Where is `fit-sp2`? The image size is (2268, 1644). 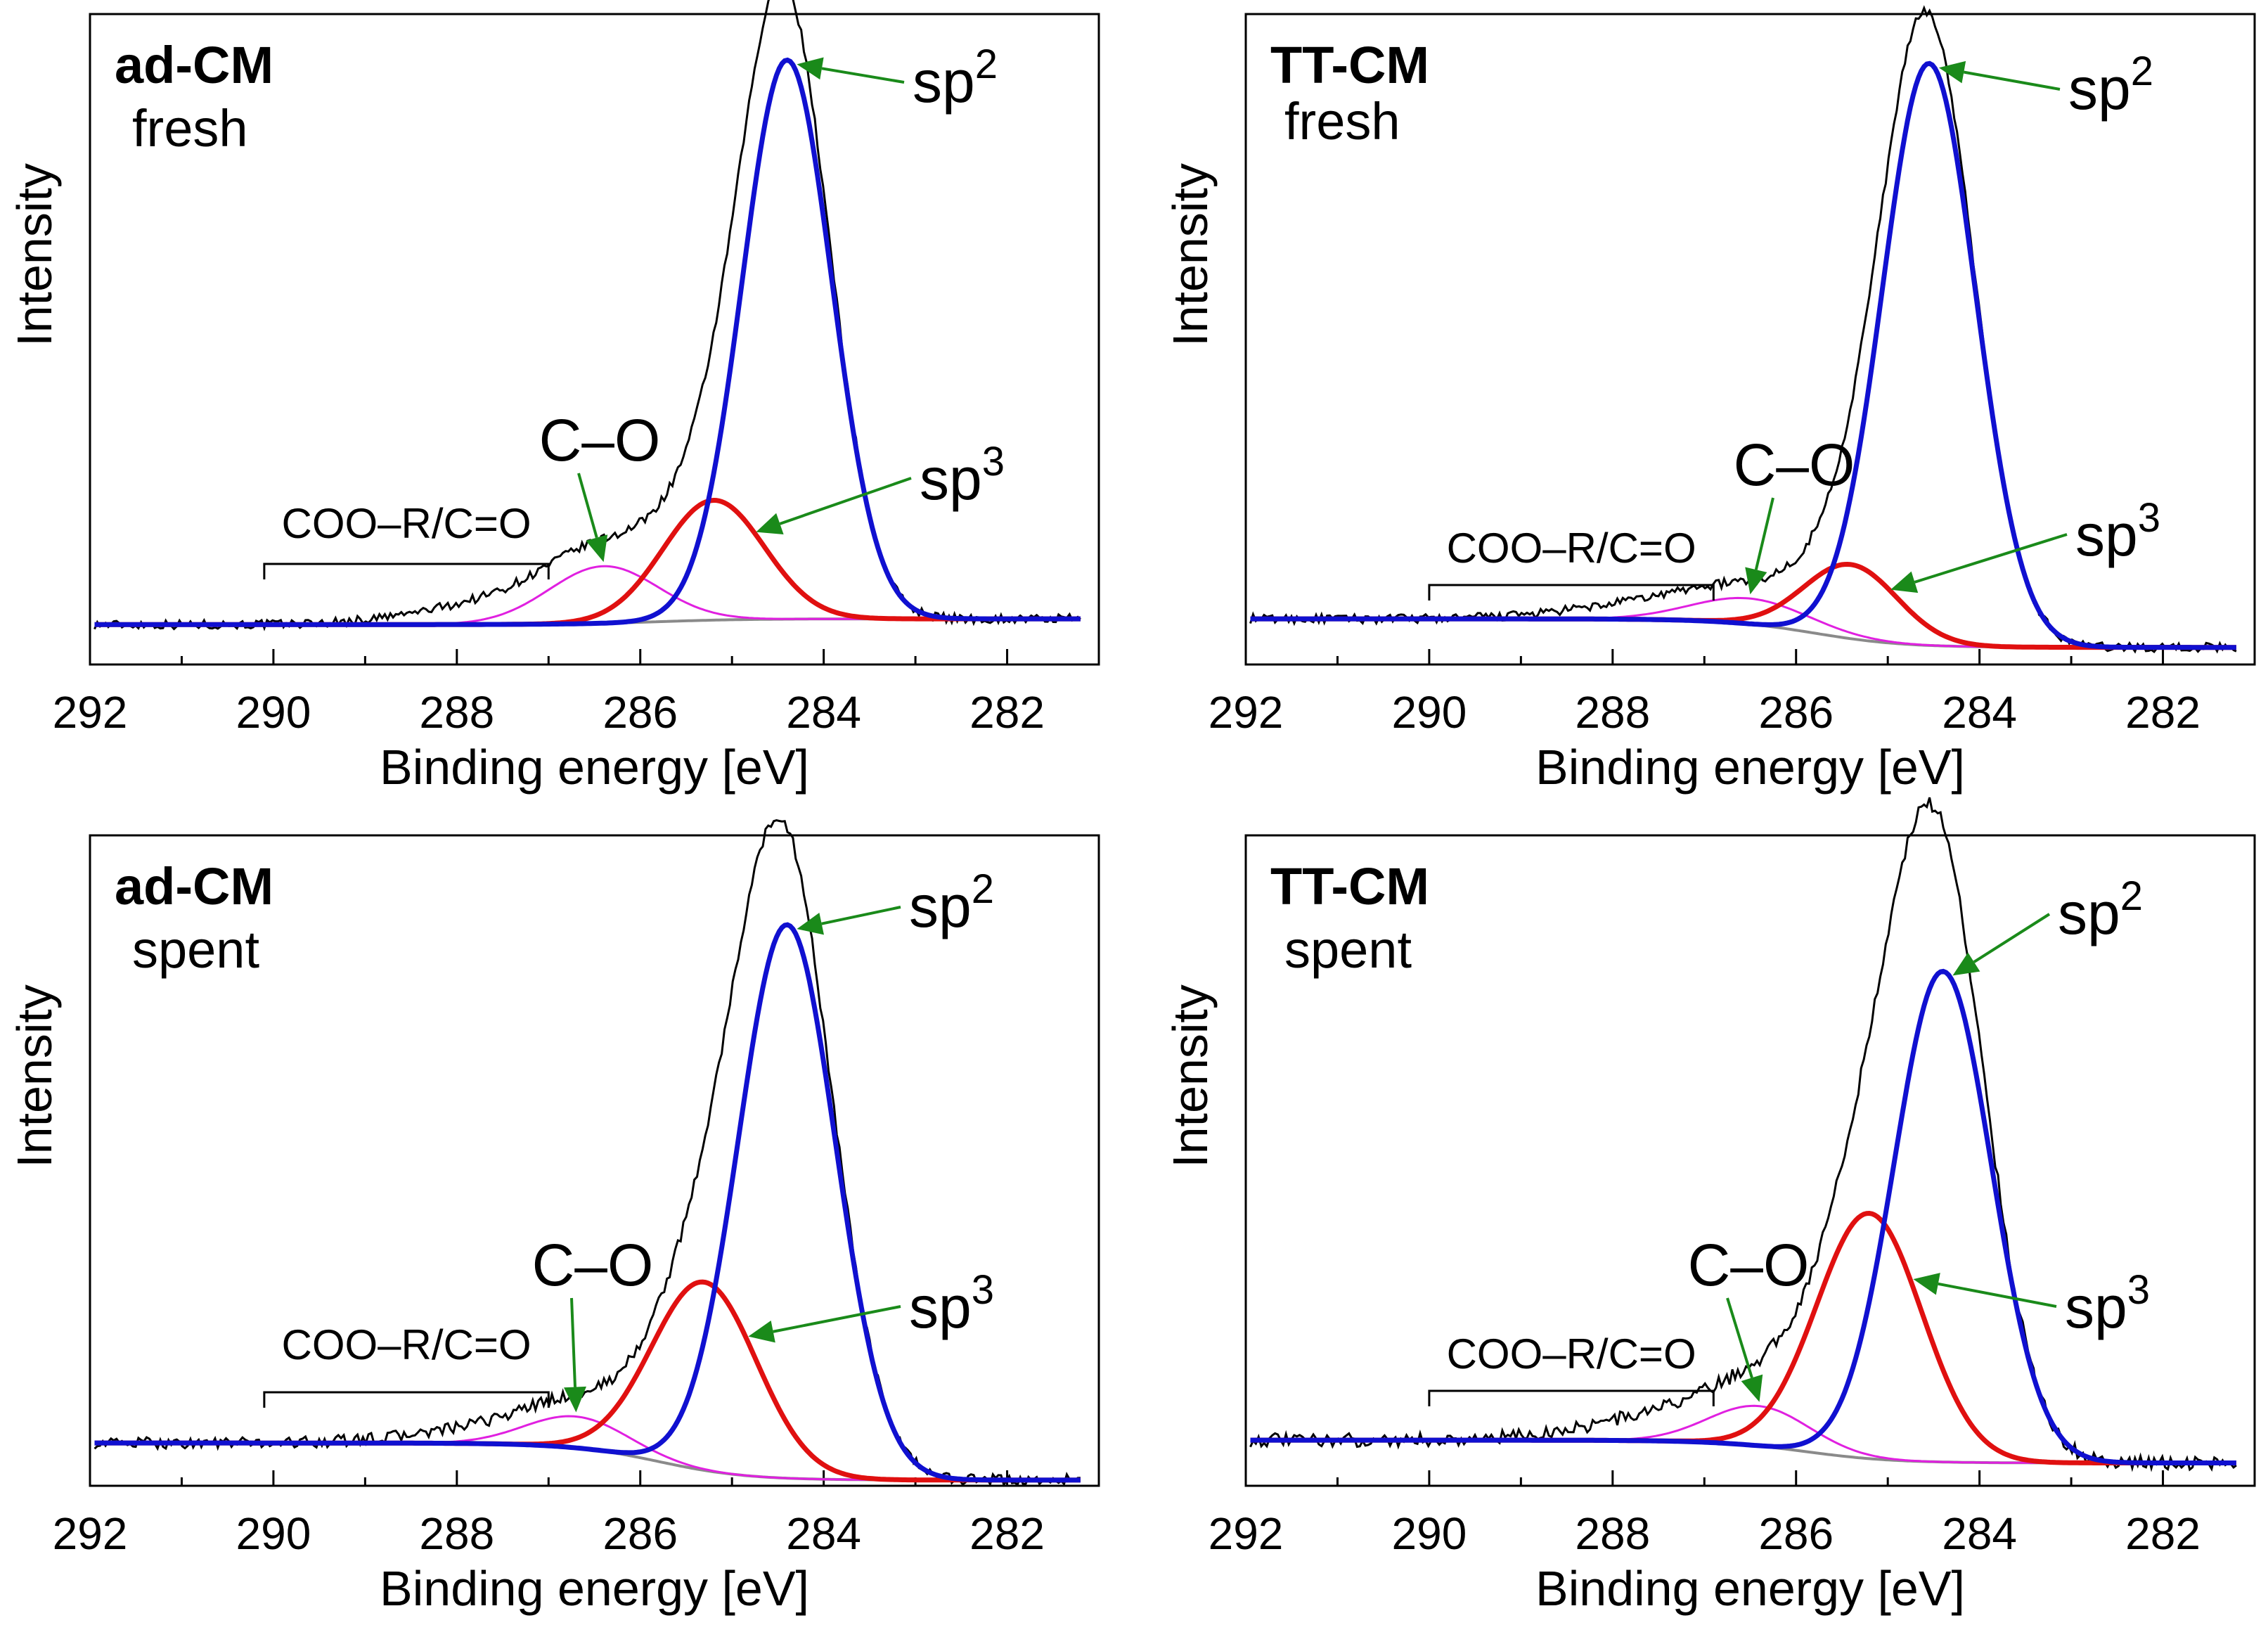
fit-sp2 is located at coordinates (1743, 1217).